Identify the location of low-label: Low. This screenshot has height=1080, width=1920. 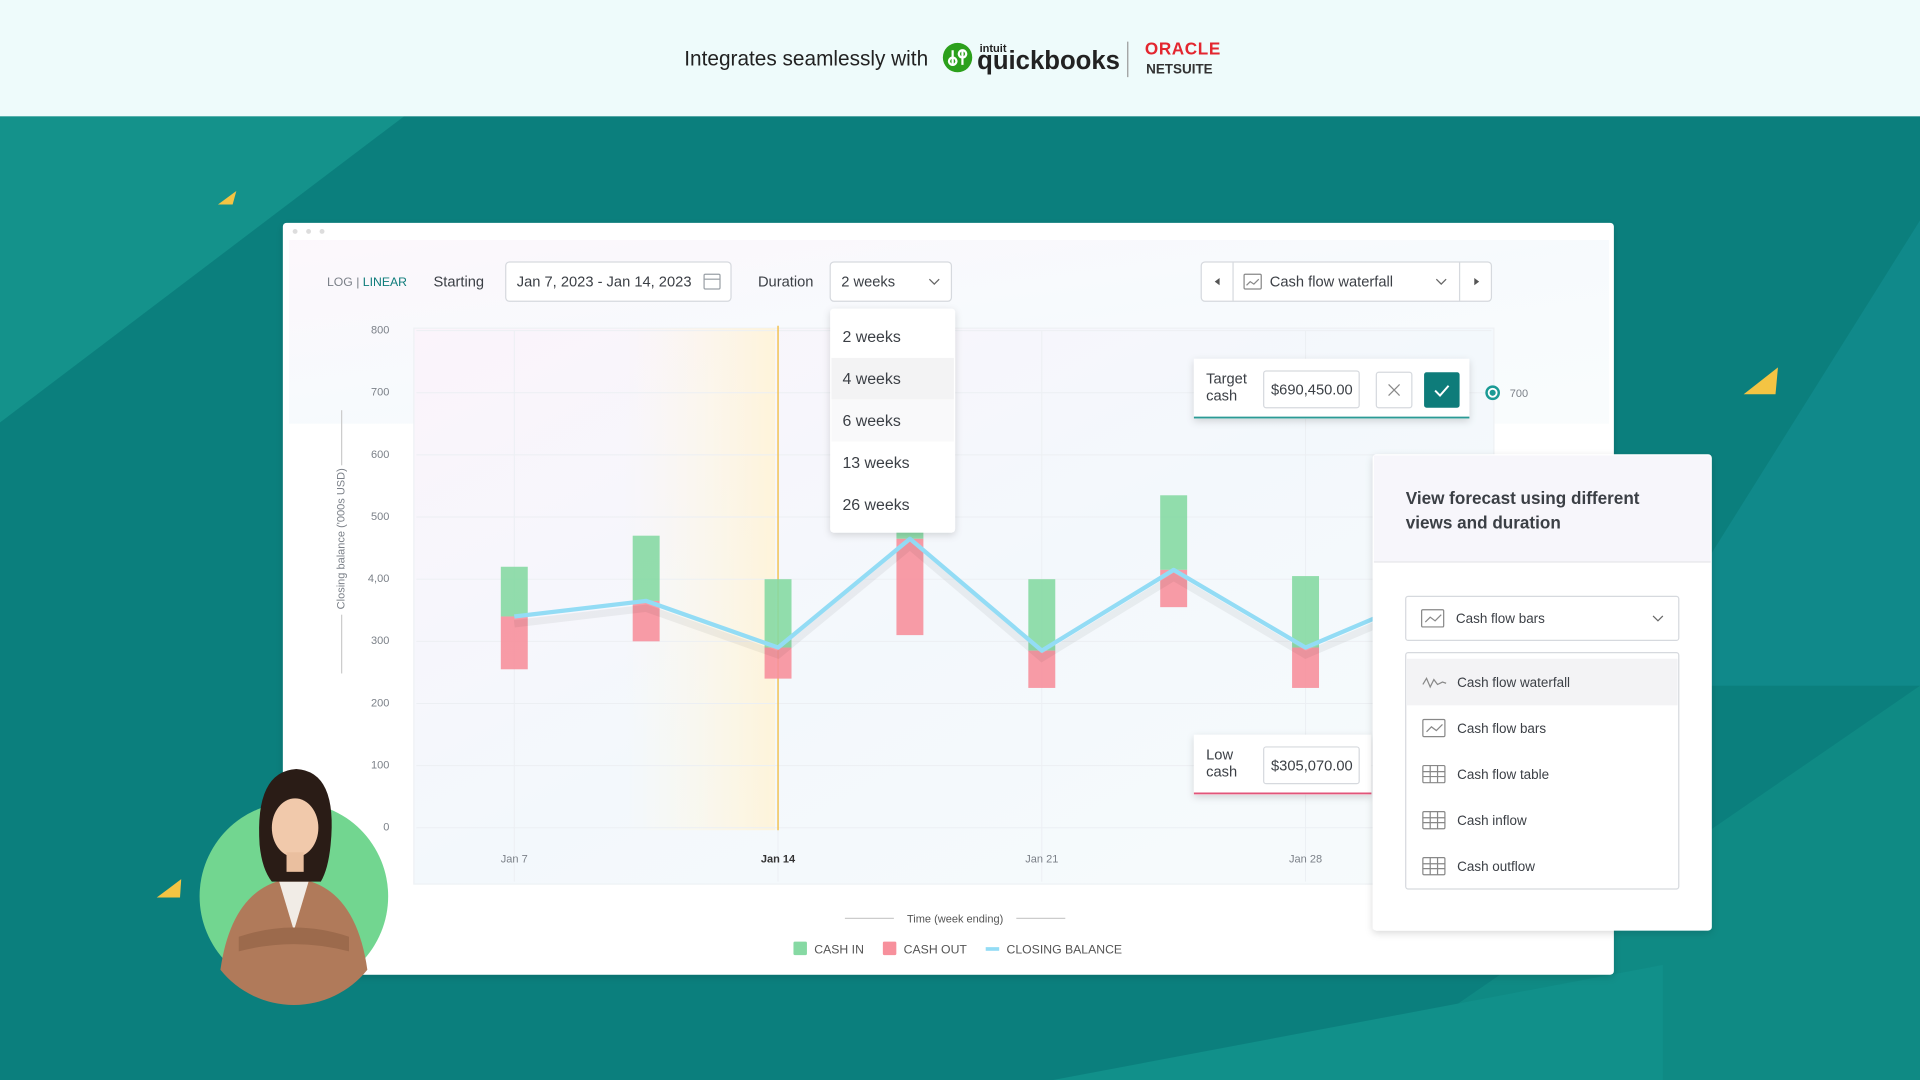
(1219, 755).